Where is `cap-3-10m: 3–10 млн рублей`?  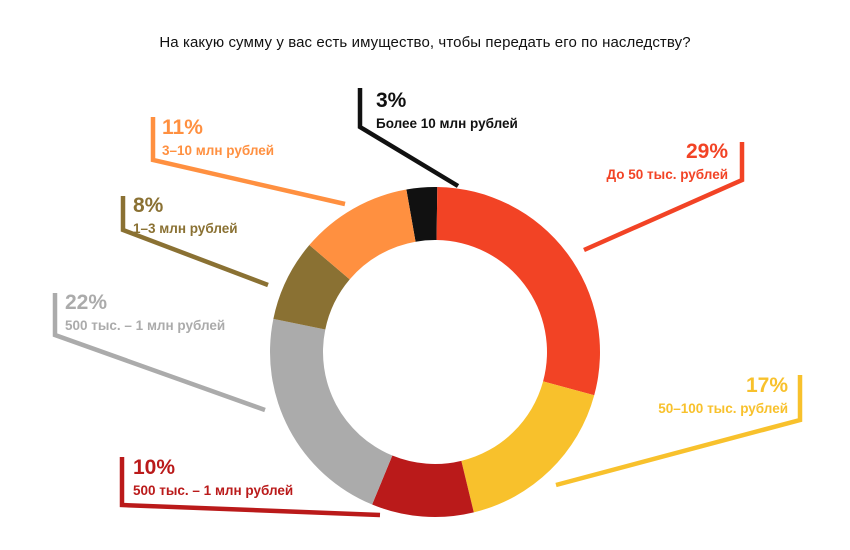
cap-3-10m: 3–10 млн рублей is located at coordinates (218, 150).